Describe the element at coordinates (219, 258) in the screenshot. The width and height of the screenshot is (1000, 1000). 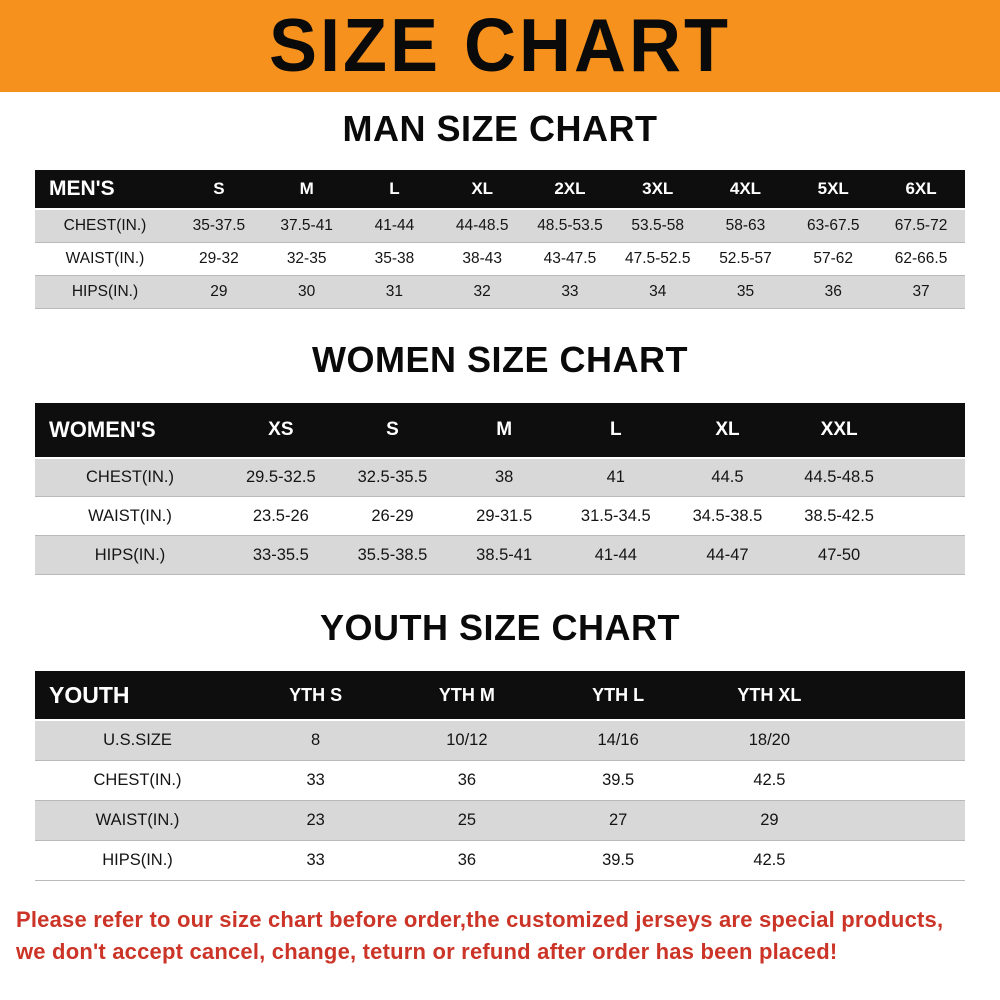
I see `size-value: 29-32` at that location.